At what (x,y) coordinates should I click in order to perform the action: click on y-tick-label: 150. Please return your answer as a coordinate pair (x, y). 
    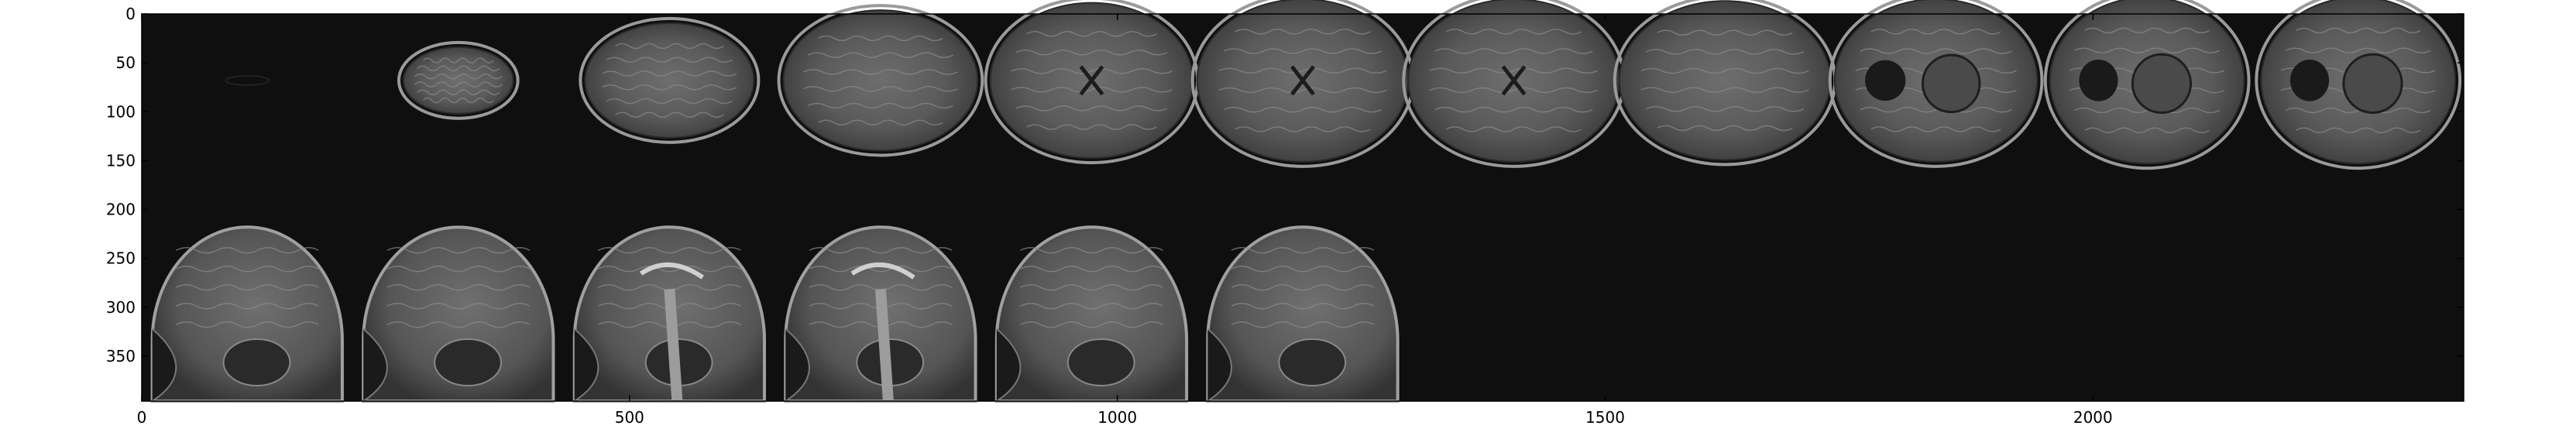
    Looking at the image, I should click on (121, 160).